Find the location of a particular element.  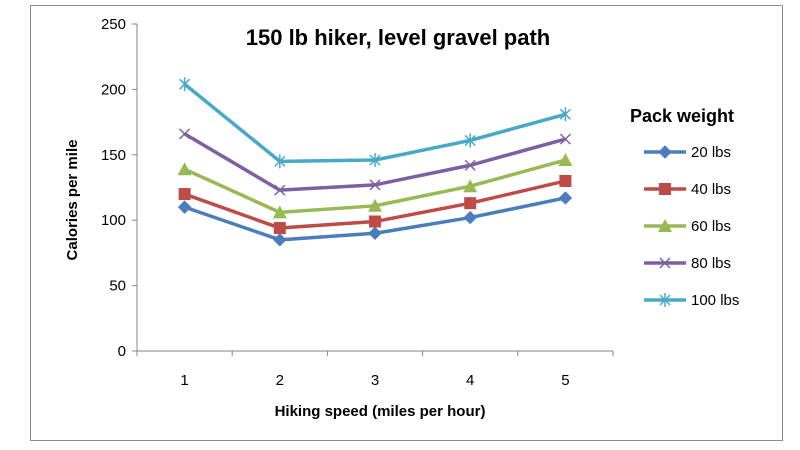

legend-entry: 80 lbs is located at coordinates (687, 263).